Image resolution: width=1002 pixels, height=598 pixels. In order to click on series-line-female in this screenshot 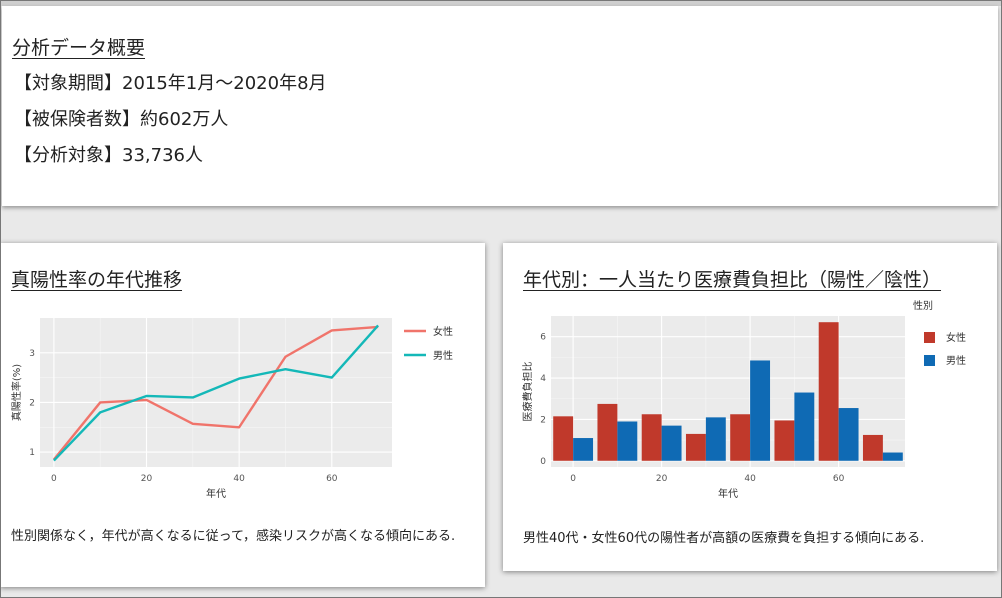, I will do `click(215, 393)`.